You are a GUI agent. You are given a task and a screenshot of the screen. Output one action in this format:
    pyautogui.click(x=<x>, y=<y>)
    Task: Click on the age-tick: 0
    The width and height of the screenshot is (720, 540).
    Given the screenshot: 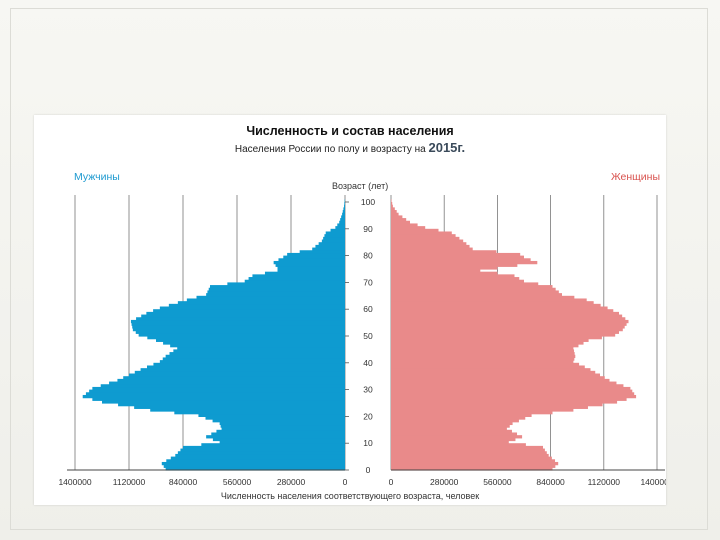 What is the action you would take?
    pyautogui.click(x=368, y=470)
    